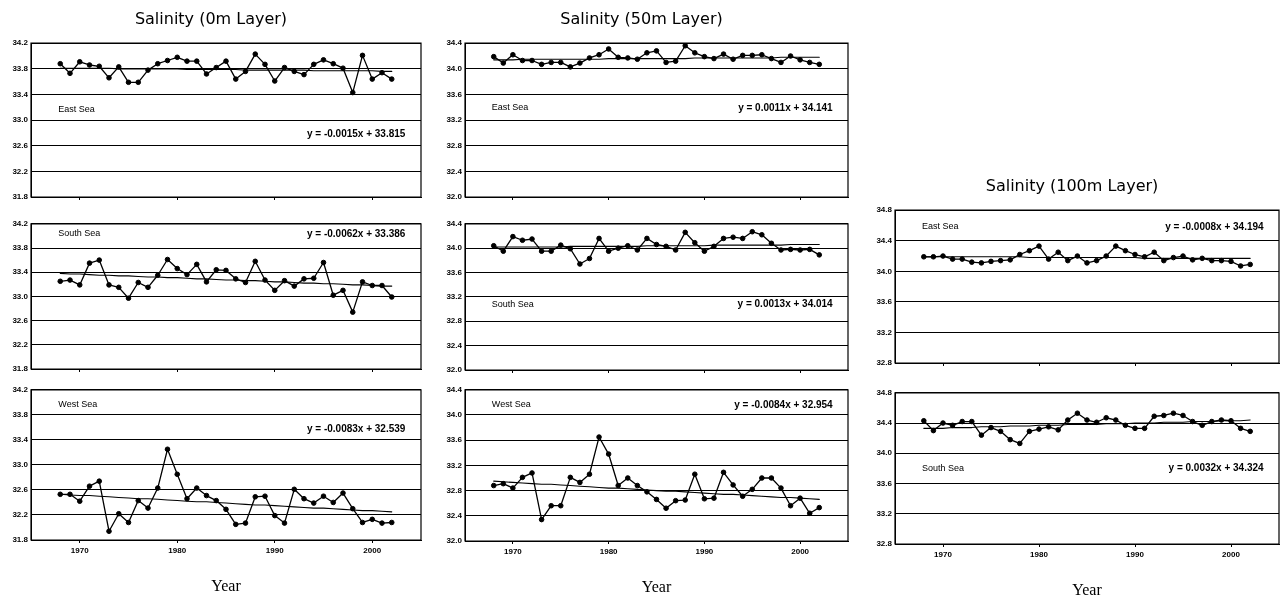 The image size is (1285, 603). What do you see at coordinates (356, 233) in the screenshot?
I see `annotation: y = -0.0062x + 33.386` at bounding box center [356, 233].